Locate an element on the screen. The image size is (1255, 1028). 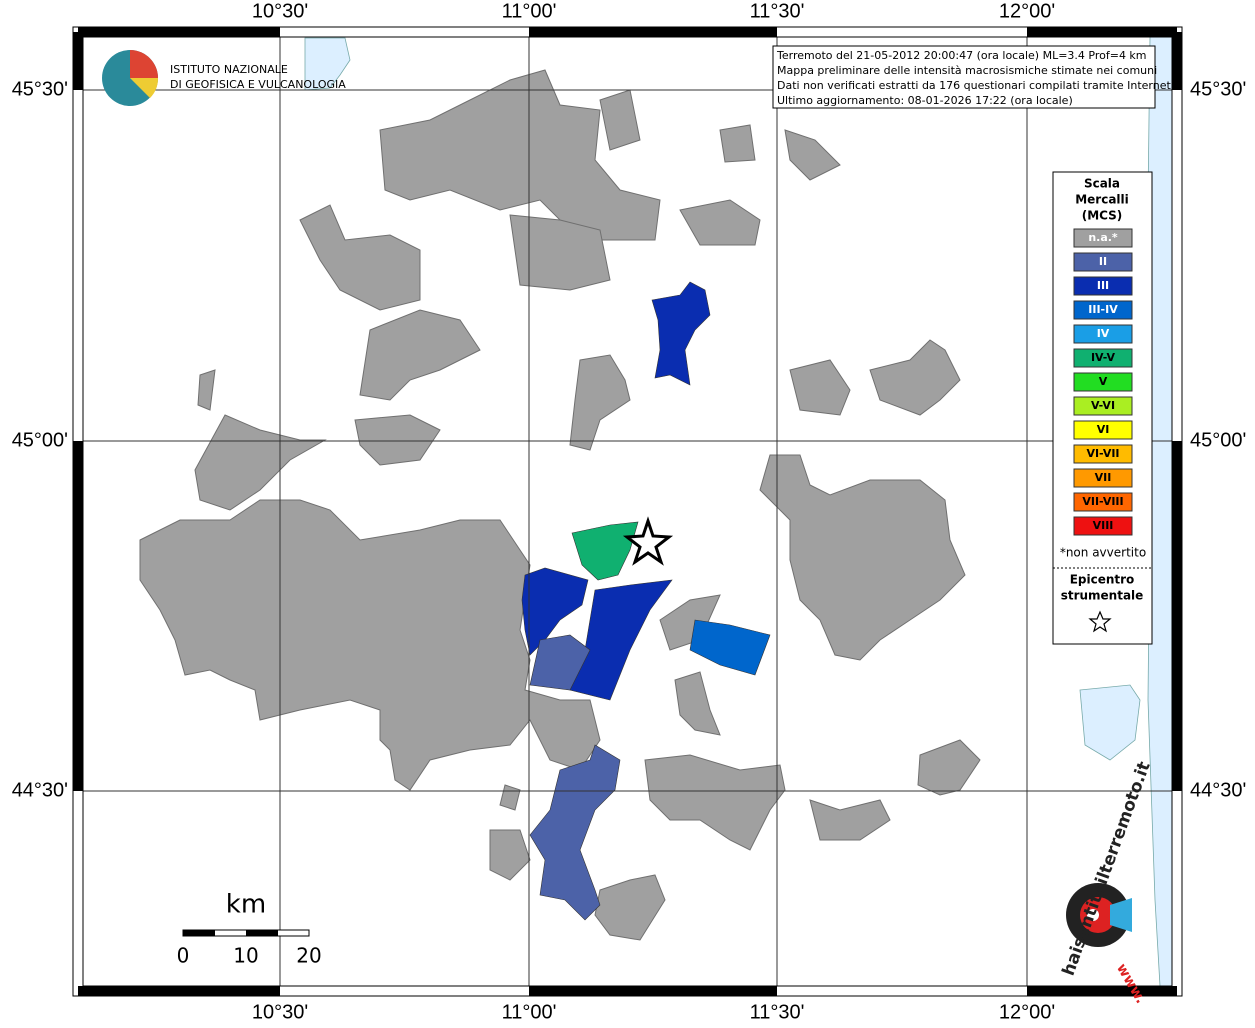
legend-star is located at coordinates (1100, 621).